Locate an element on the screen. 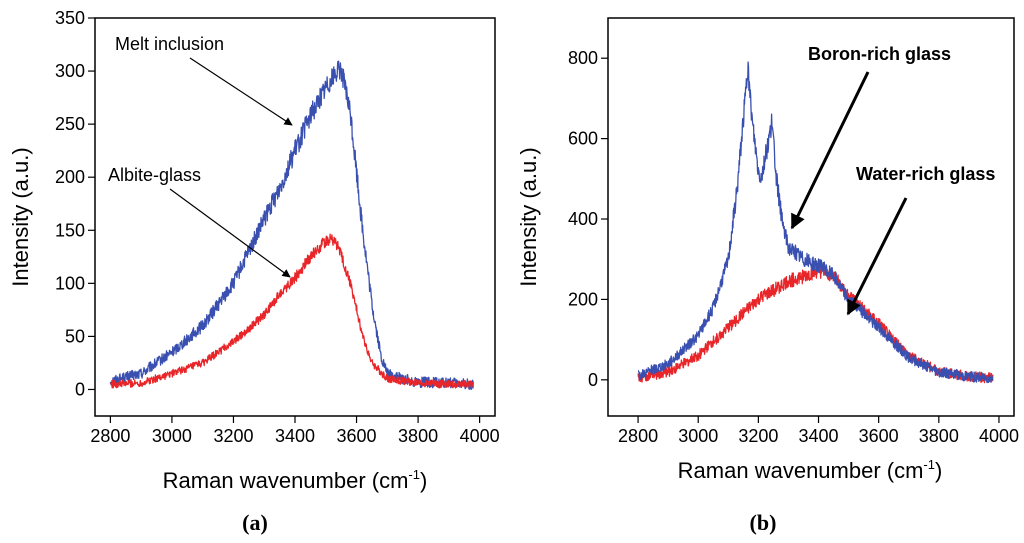  arrow-melt-inclusion is located at coordinates (241, 91).